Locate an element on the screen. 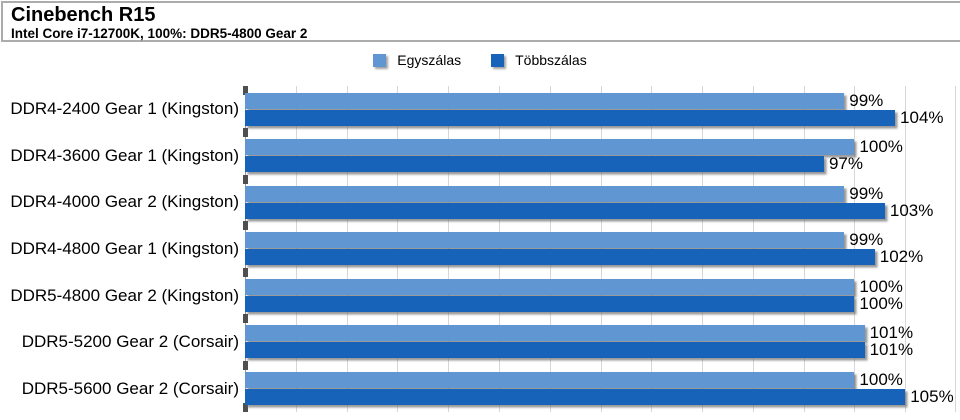  value-axis-line is located at coordinates (245, 249).